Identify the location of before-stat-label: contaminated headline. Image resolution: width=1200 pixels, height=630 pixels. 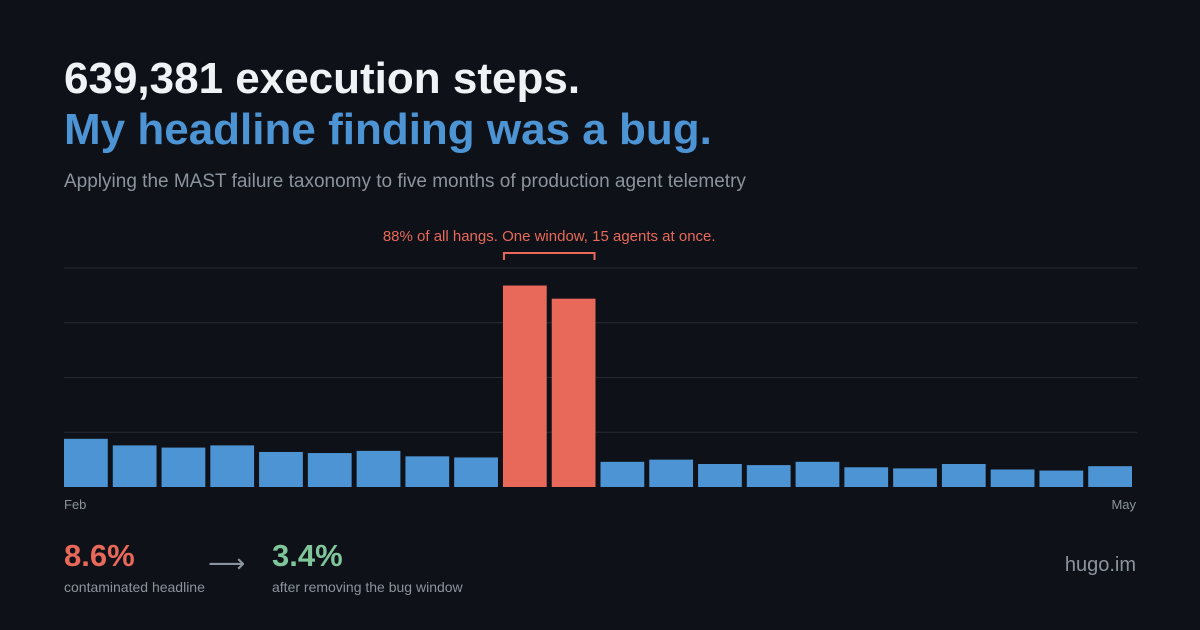
(134, 587).